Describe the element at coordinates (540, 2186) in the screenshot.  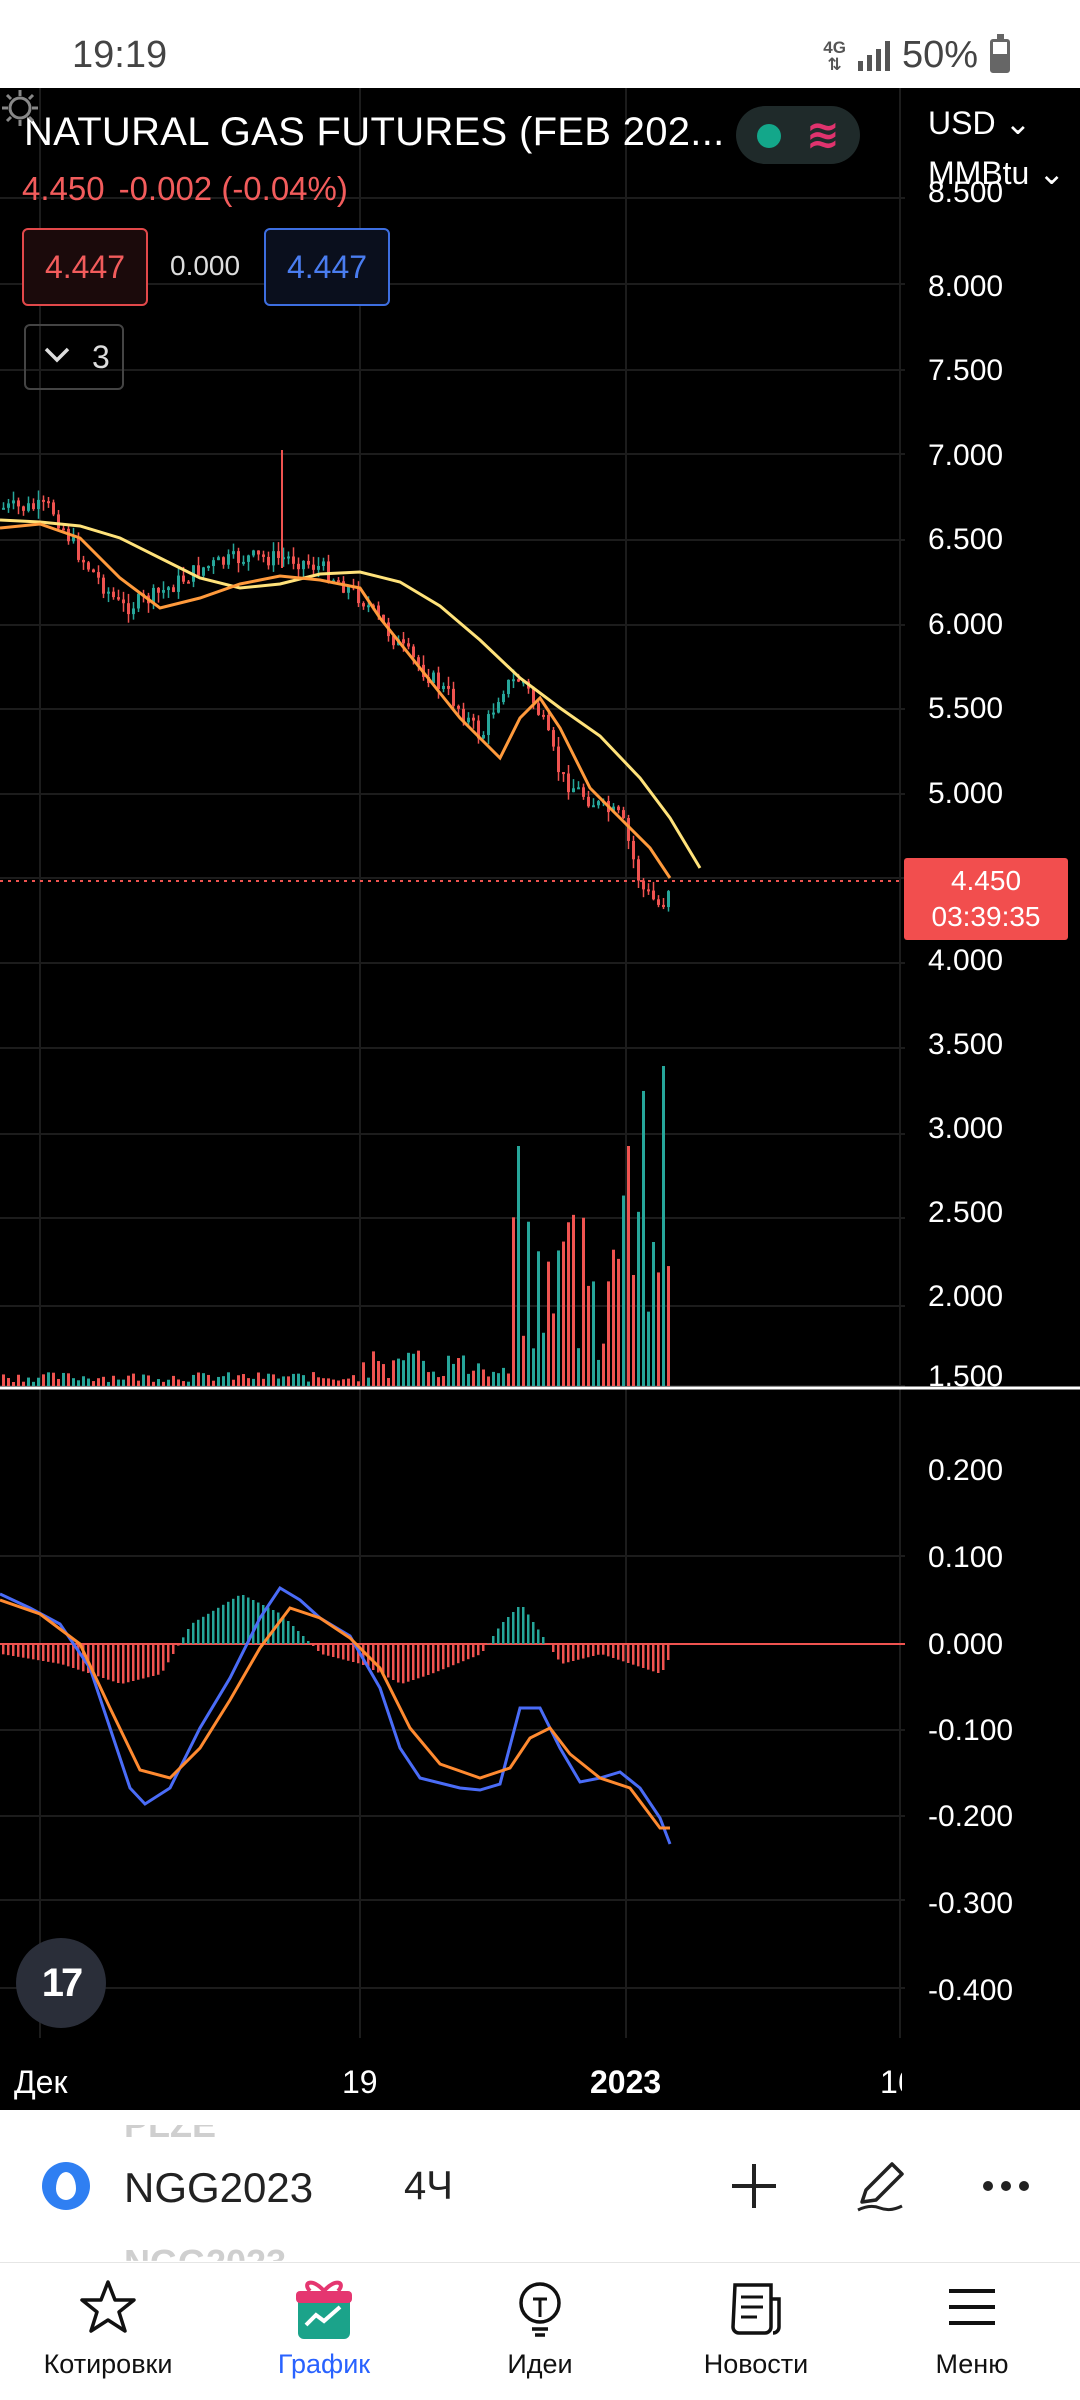
I see `symbol-toolbar: PLZE NGG2023 4Ч NGG2023` at that location.